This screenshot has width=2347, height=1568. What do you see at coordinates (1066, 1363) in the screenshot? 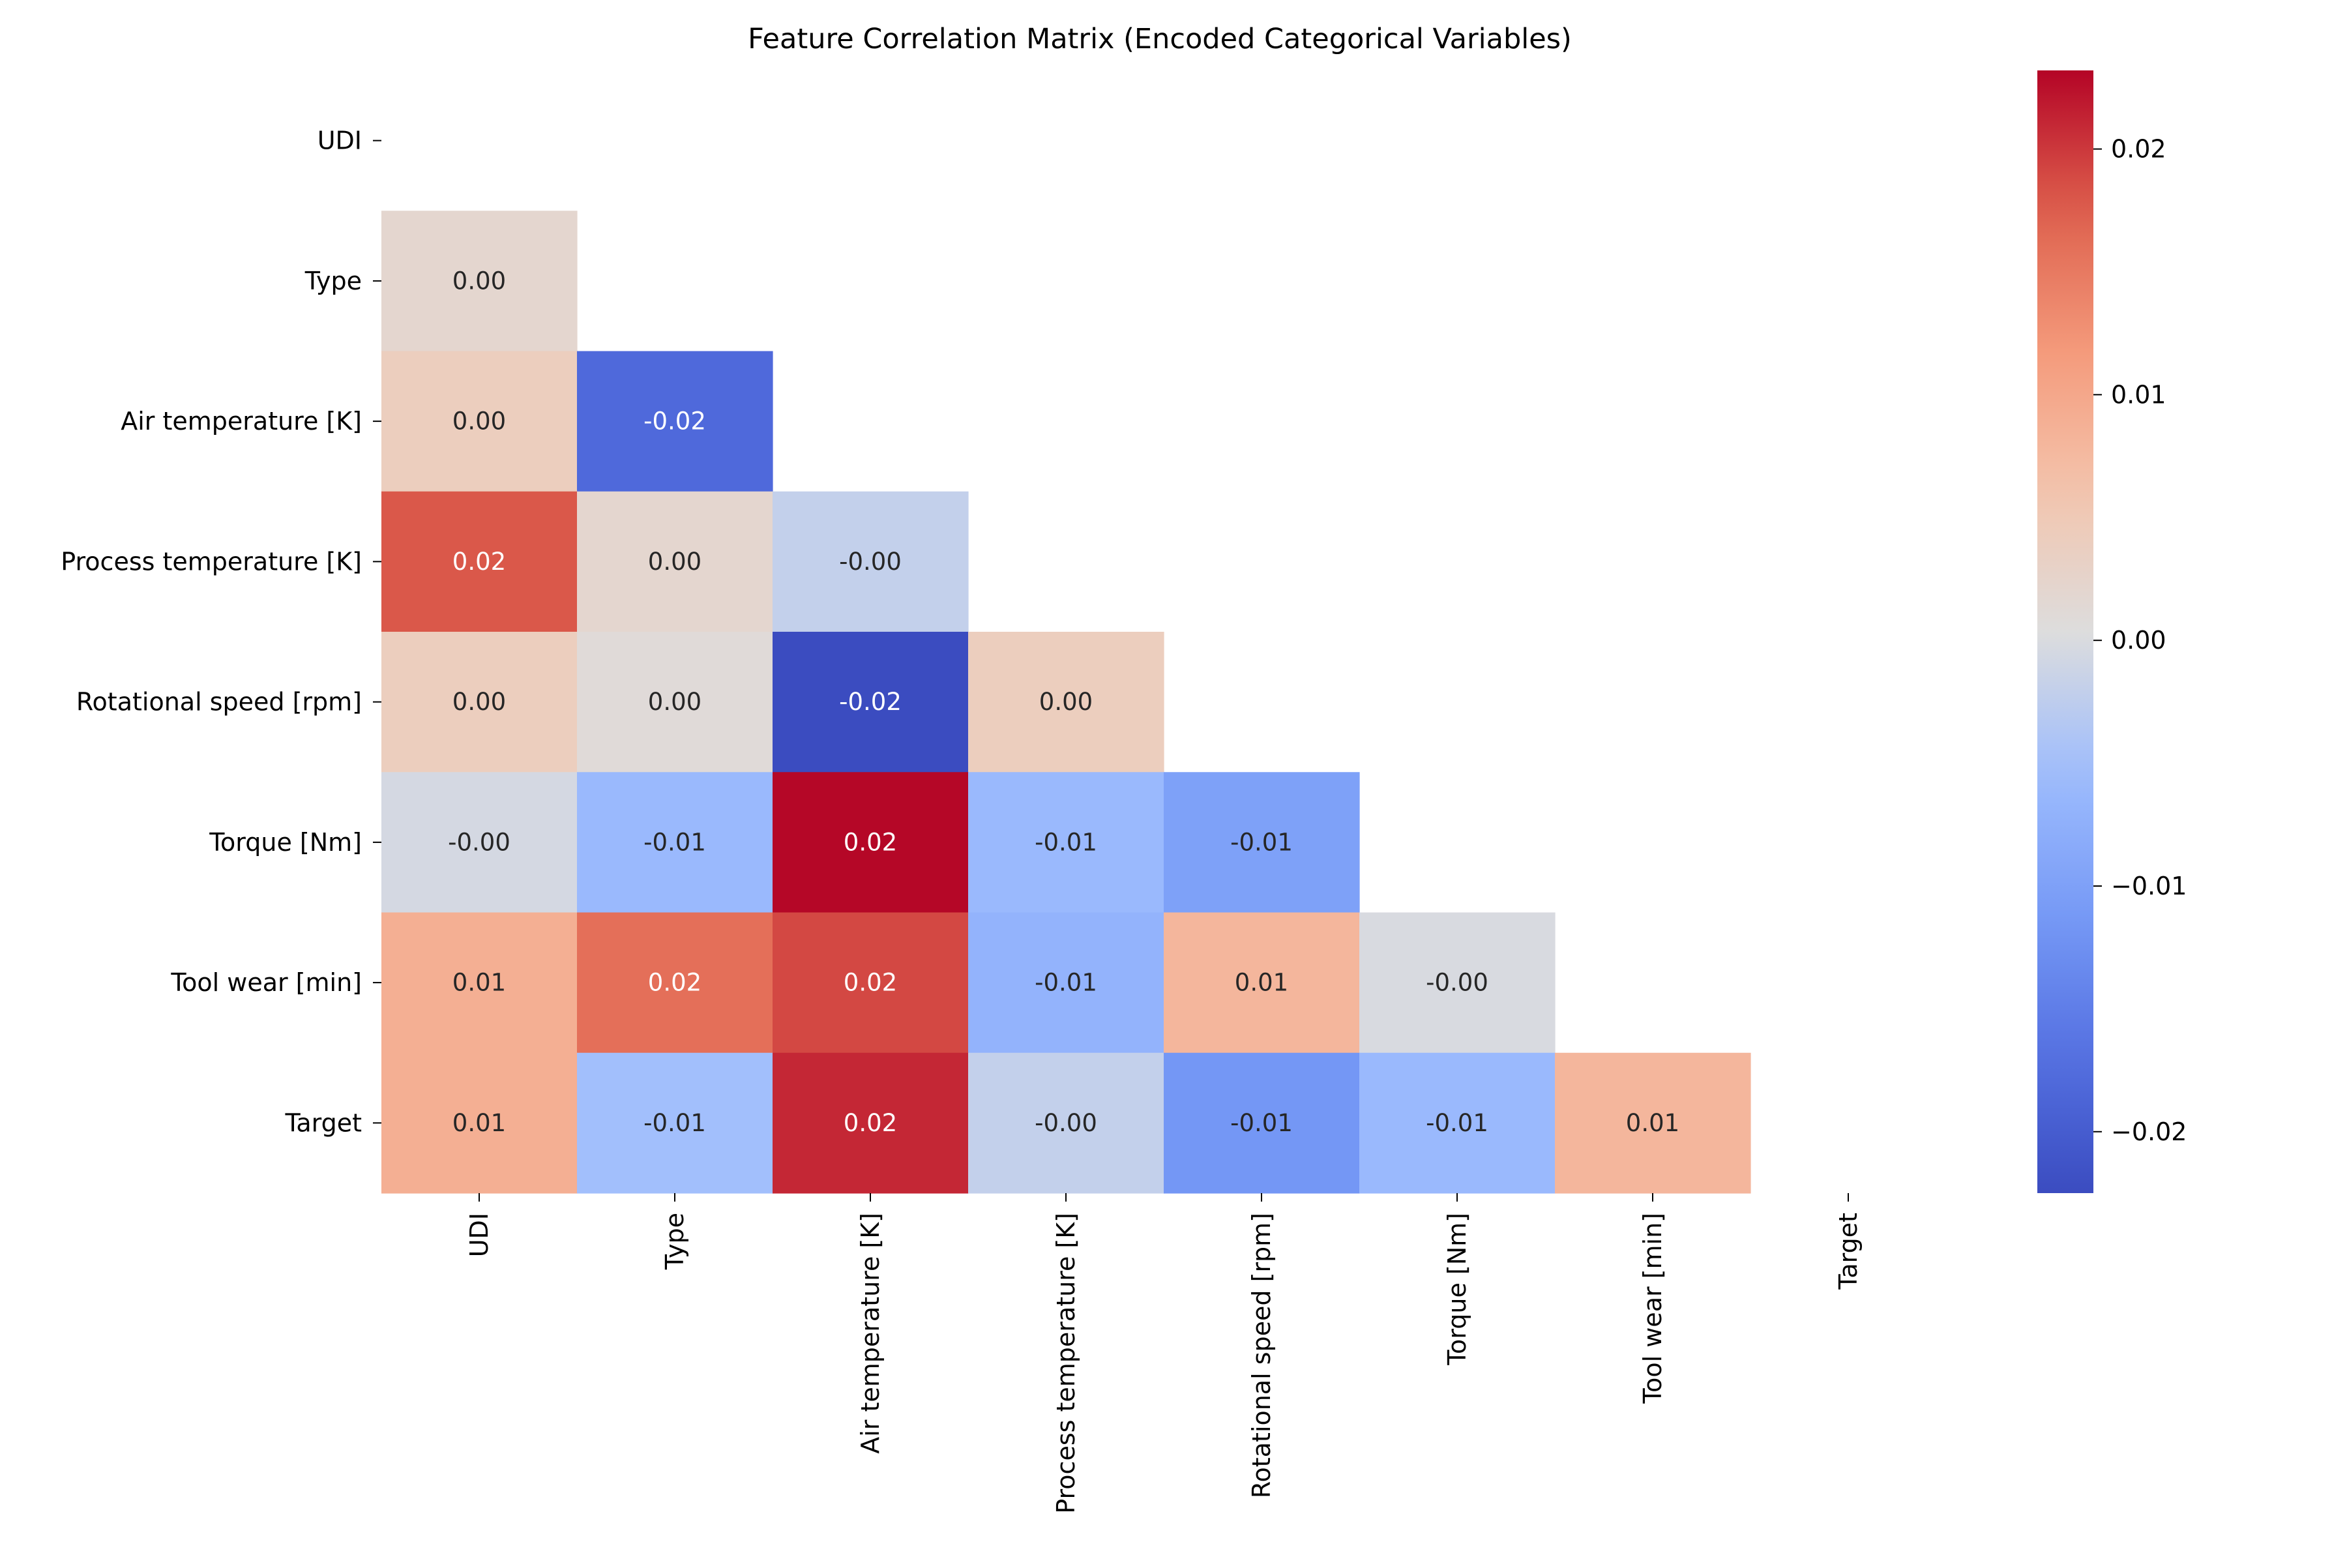
I see `x-tick-label: Process temperature [K]` at bounding box center [1066, 1363].